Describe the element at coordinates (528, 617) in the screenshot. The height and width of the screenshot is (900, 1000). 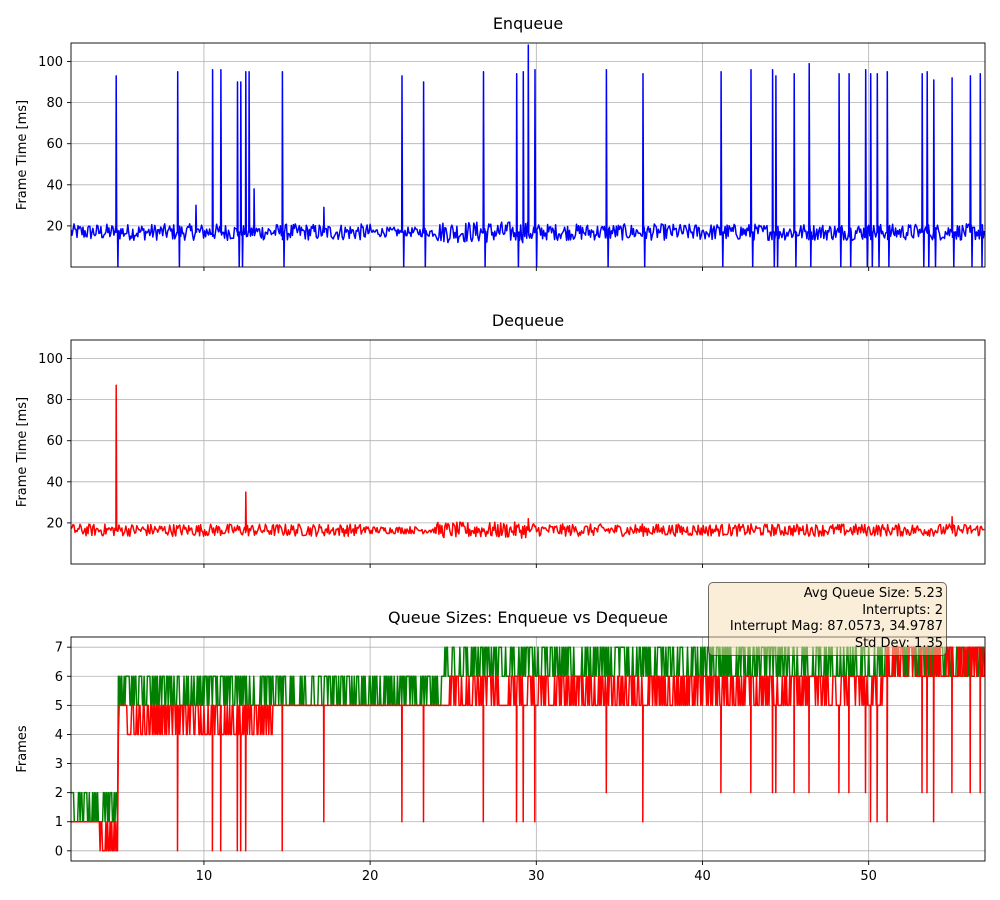
I see `chart-title: Queue Sizes: Enqueue vs Dequeue` at that location.